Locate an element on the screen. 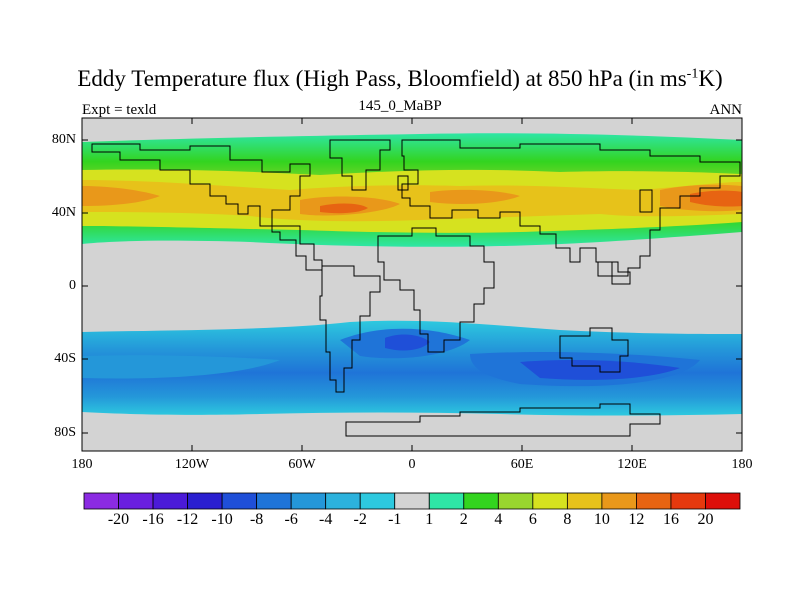 This screenshot has height=600, width=800. colorbar is located at coordinates (412, 501).